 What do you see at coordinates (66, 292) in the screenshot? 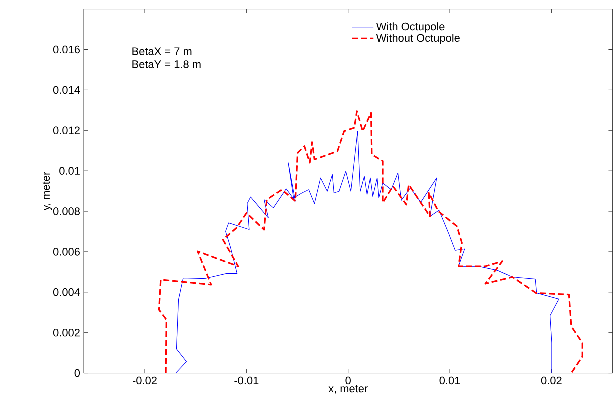
I see `y-tick-label: 0.004` at bounding box center [66, 292].